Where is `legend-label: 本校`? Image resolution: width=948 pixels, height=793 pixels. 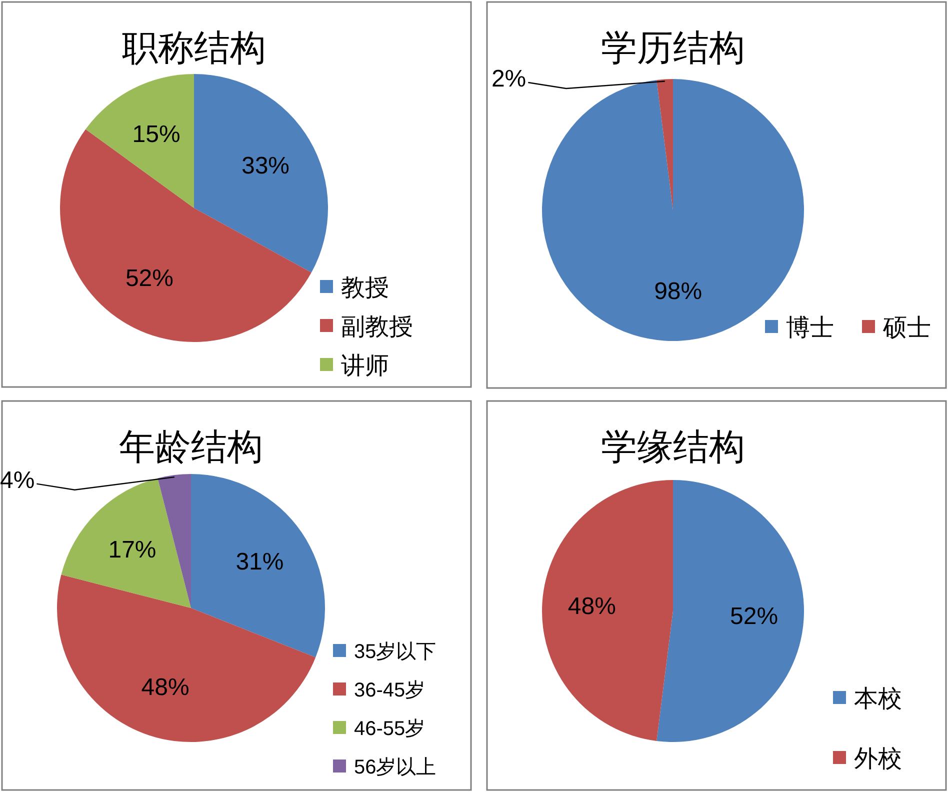 legend-label: 本校 is located at coordinates (878, 698).